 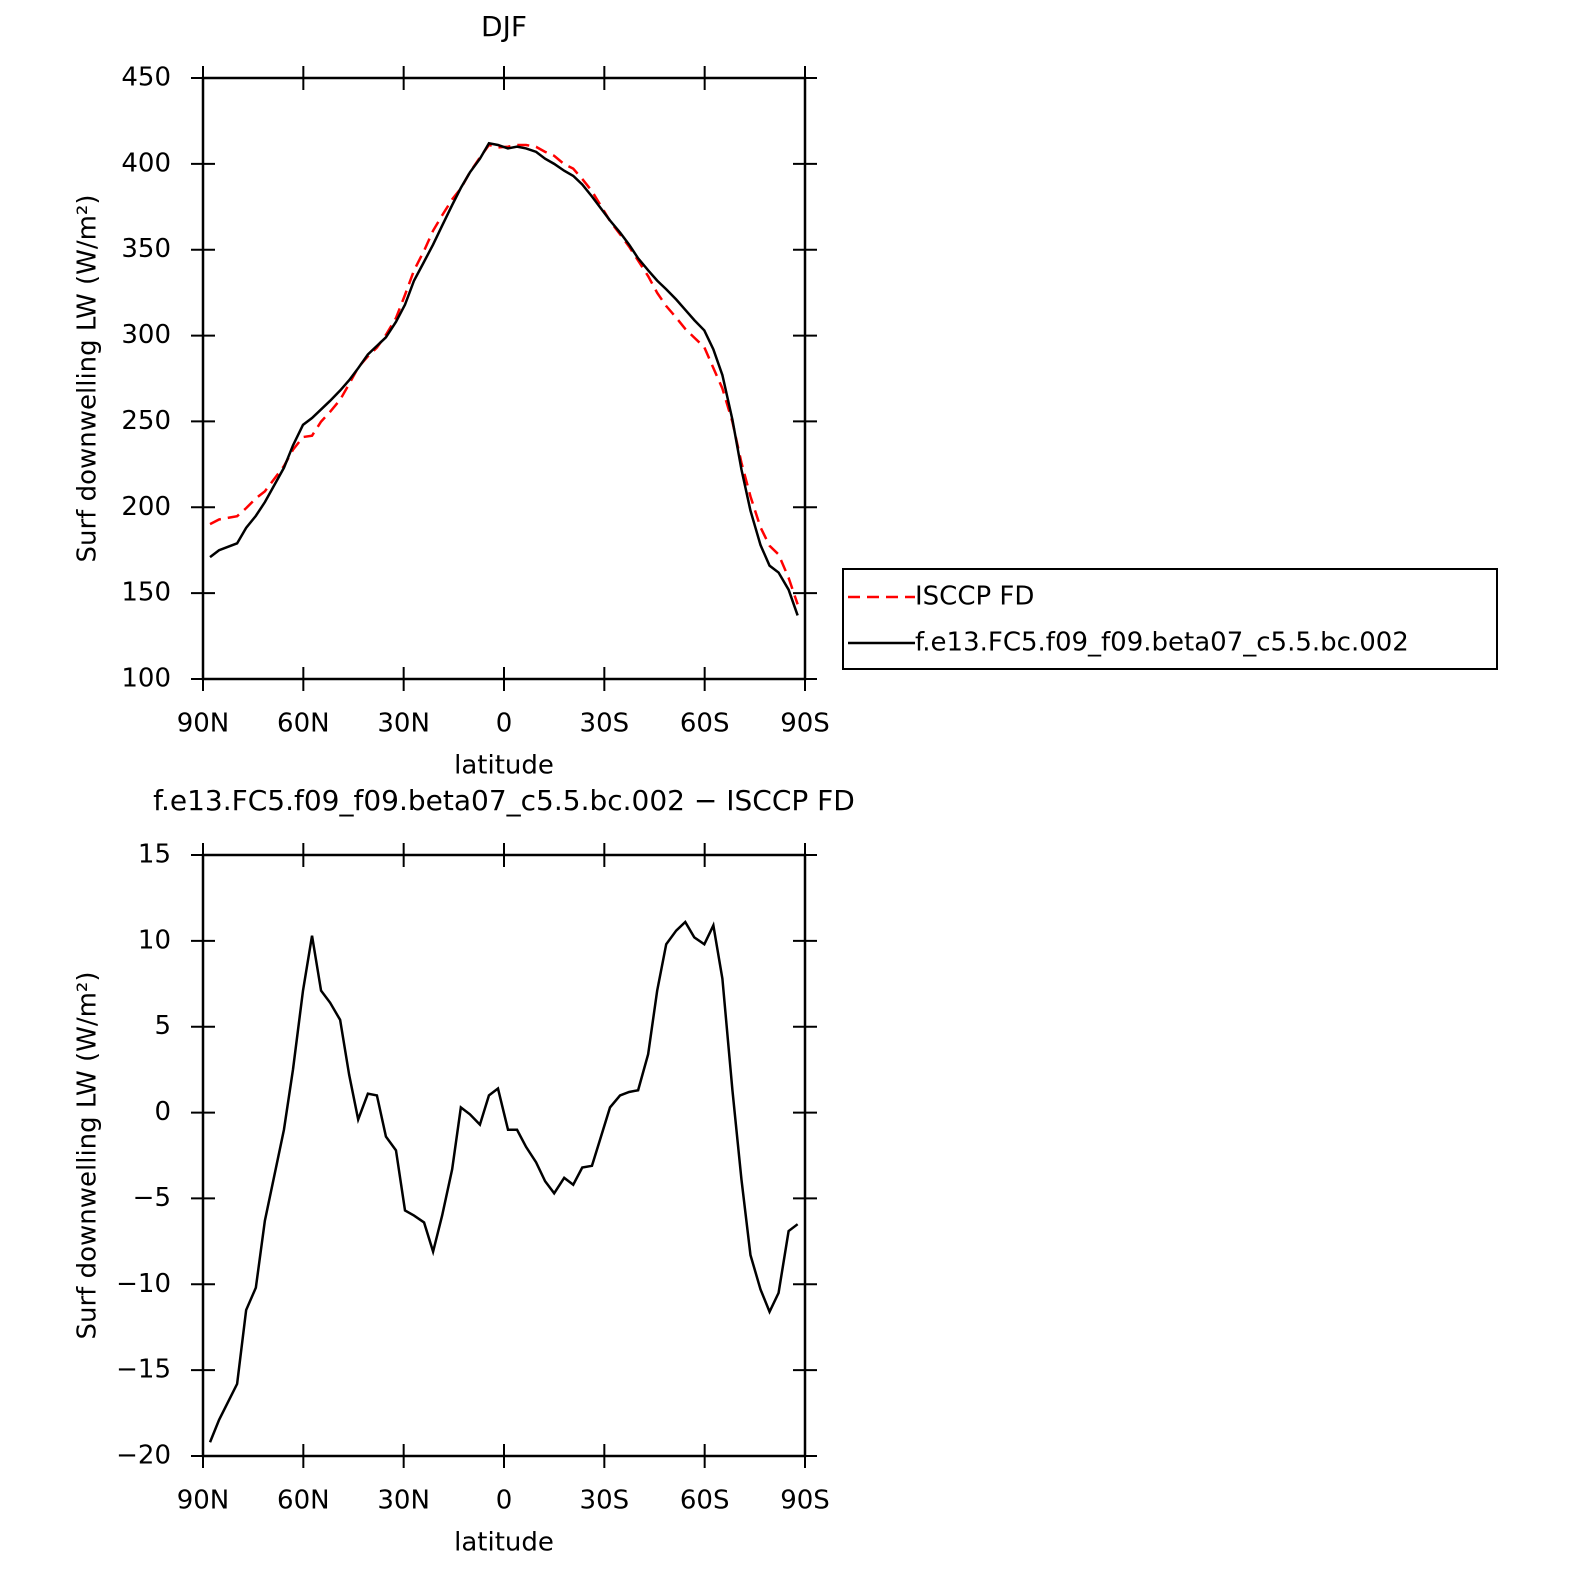 I want to click on y-tick-label: 100, so click(x=146, y=679).